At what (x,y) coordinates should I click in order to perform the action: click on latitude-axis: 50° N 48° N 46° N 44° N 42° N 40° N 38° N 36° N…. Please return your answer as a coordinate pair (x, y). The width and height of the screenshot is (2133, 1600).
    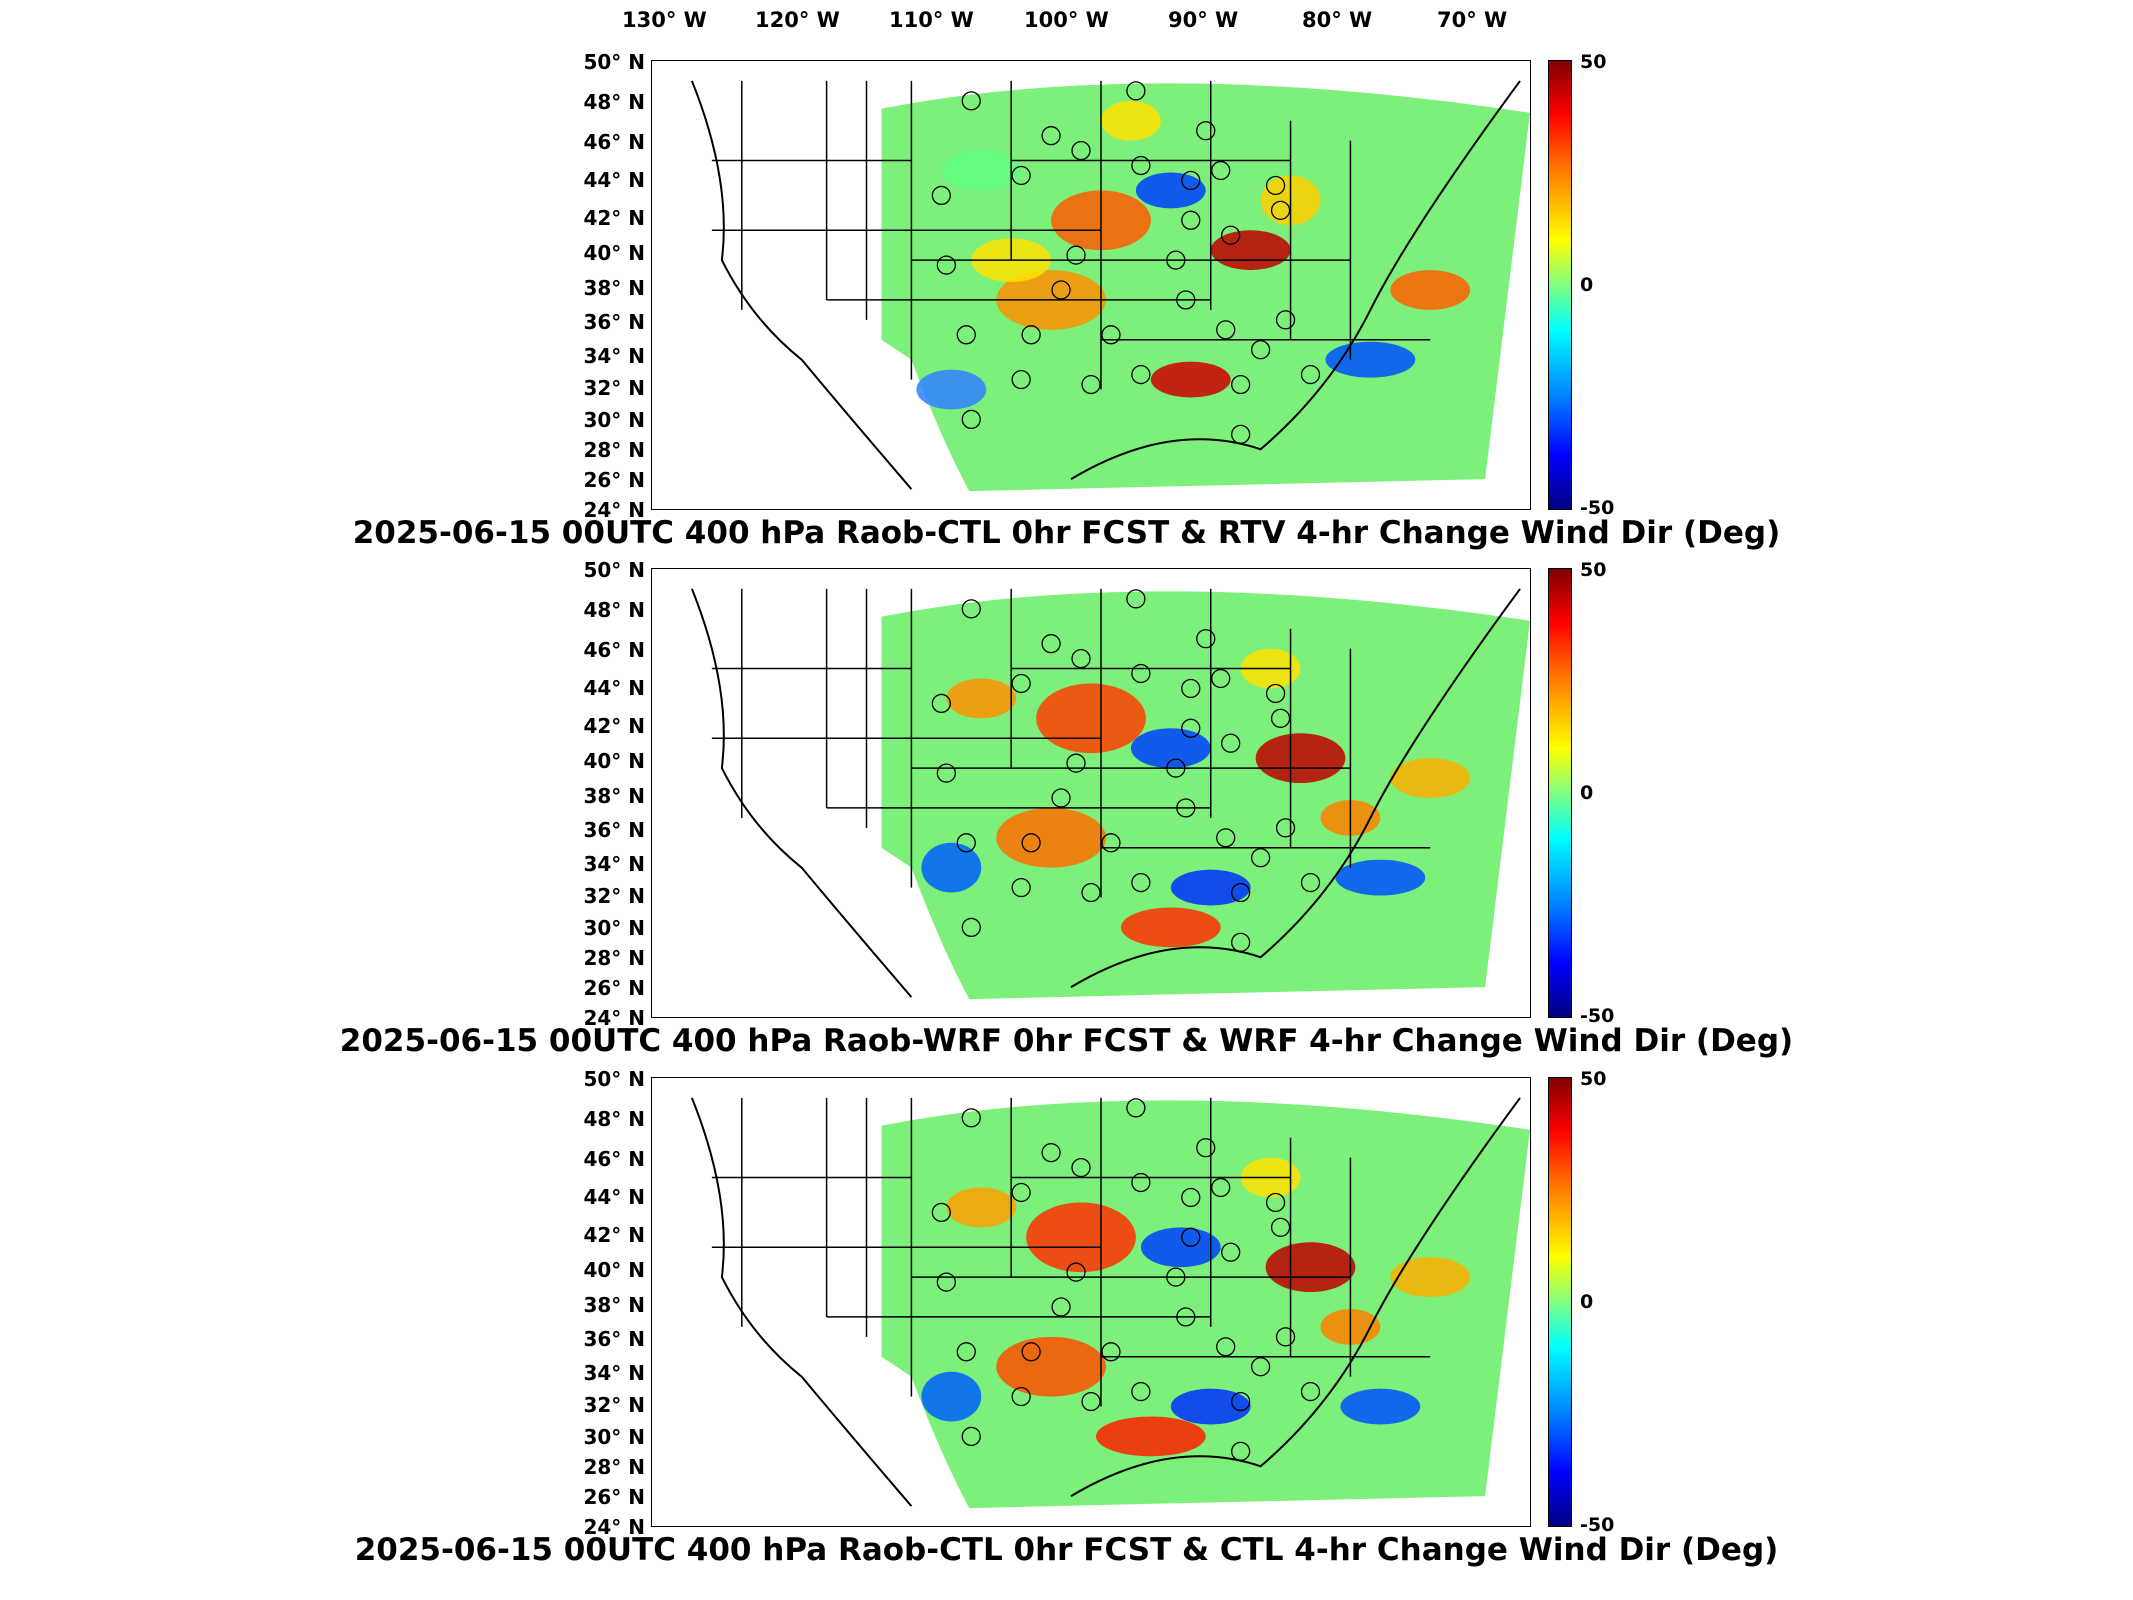
    Looking at the image, I should click on (610, 1303).